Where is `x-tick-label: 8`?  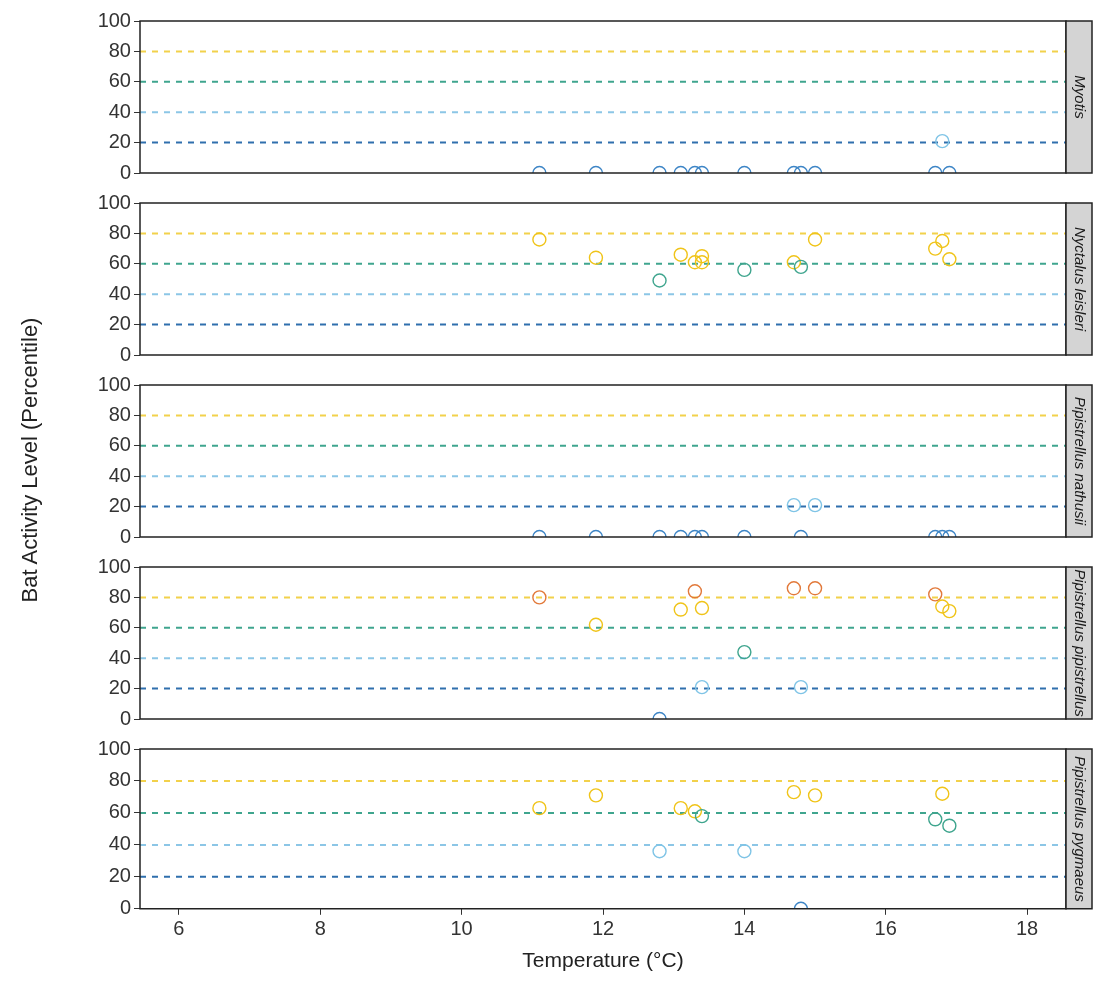 x-tick-label: 8 is located at coordinates (320, 928).